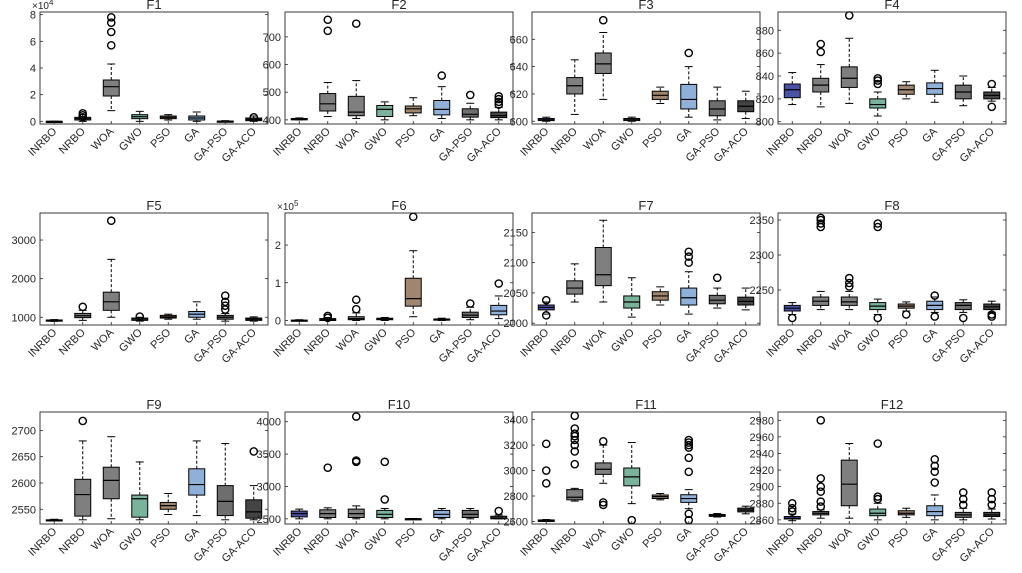  What do you see at coordinates (140, 116) in the screenshot?
I see `box-gwo` at bounding box center [140, 116].